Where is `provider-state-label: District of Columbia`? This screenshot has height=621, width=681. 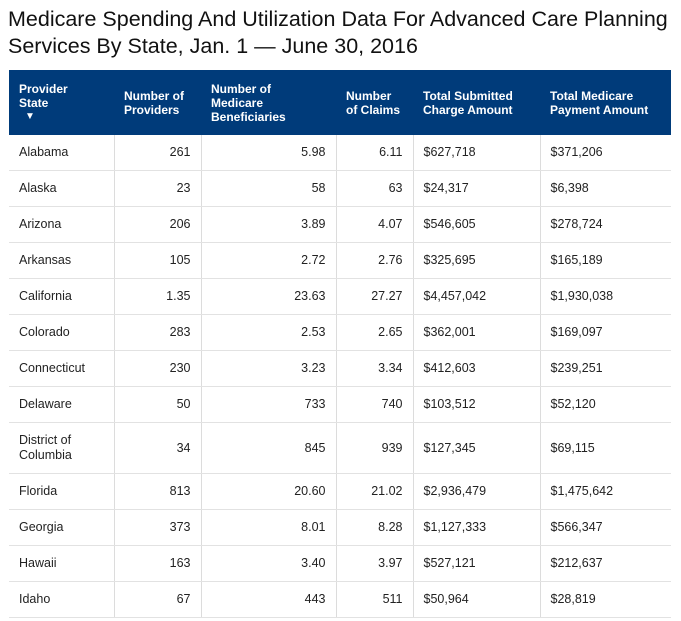 provider-state-label: District of Columbia is located at coordinates (45, 447).